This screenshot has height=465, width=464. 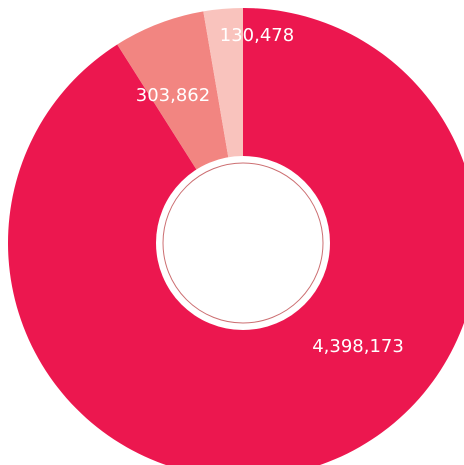 I want to click on data-label-slice-3: 130,478, so click(x=257, y=35).